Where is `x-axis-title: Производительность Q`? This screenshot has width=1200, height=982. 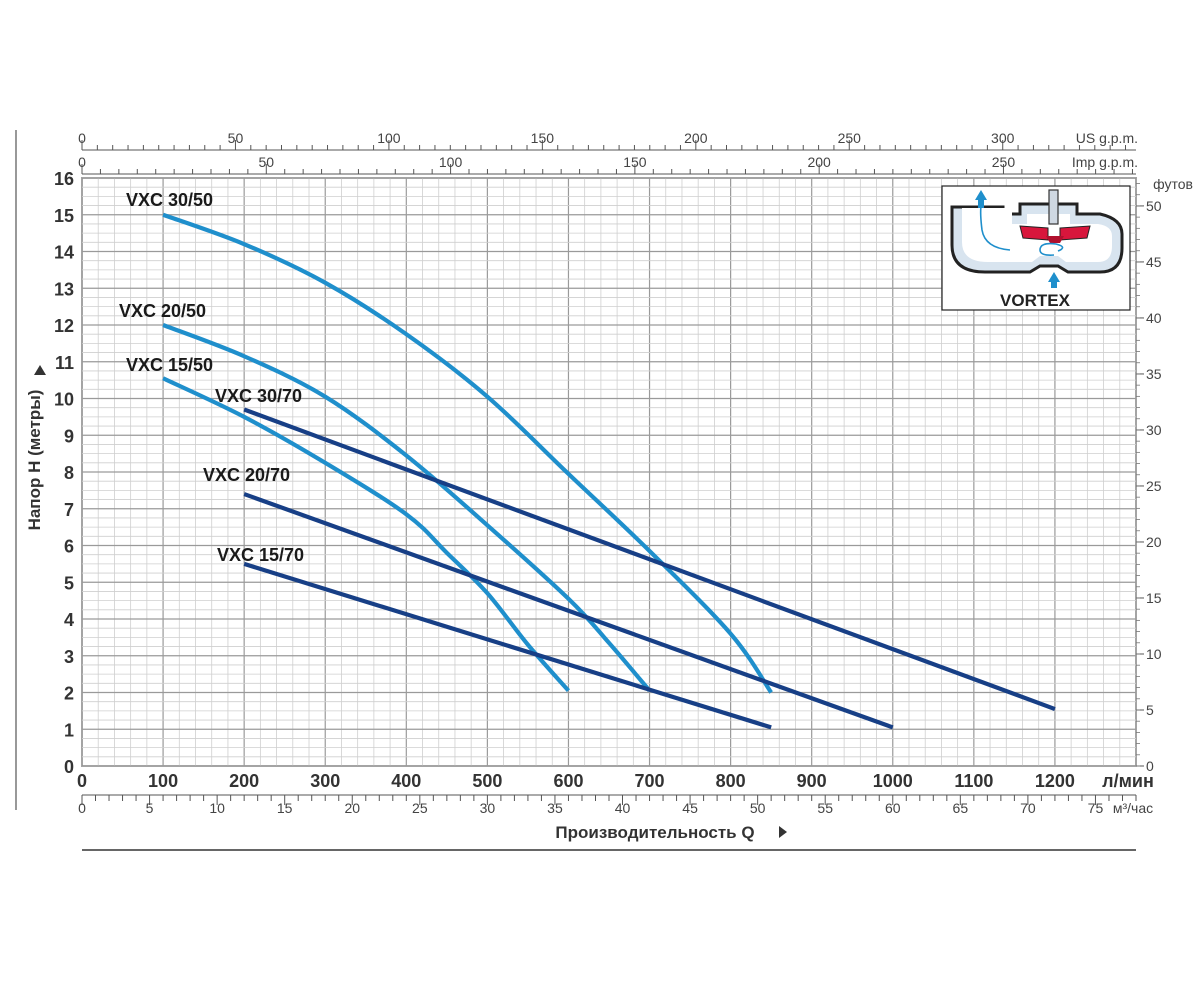 x-axis-title: Производительность Q is located at coordinates (654, 832).